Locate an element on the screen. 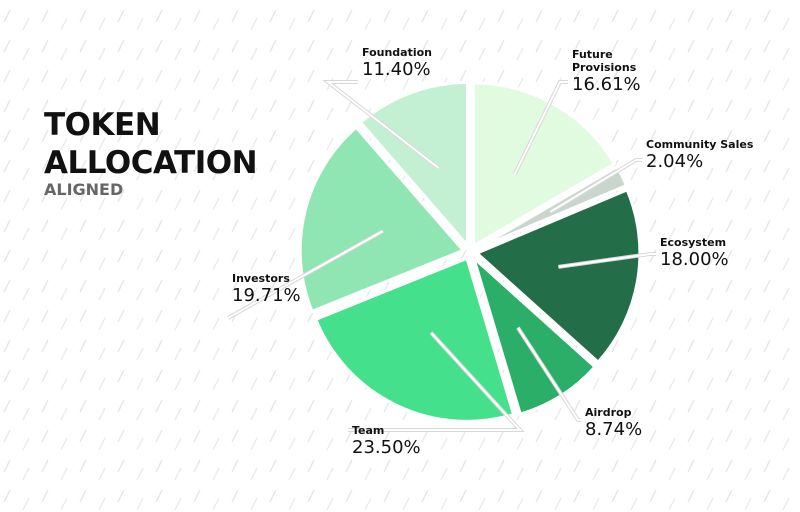 This screenshot has width=800, height=512. slice-value: 18.00% is located at coordinates (694, 259).